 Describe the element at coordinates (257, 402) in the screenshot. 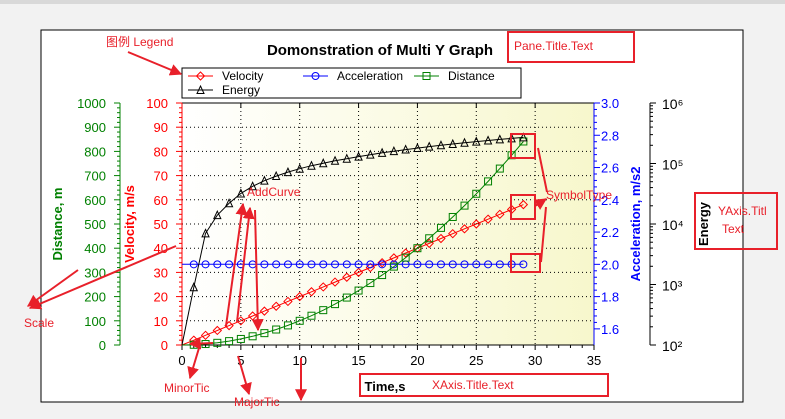

I see `majortic-annotation: MajorTic` at that location.